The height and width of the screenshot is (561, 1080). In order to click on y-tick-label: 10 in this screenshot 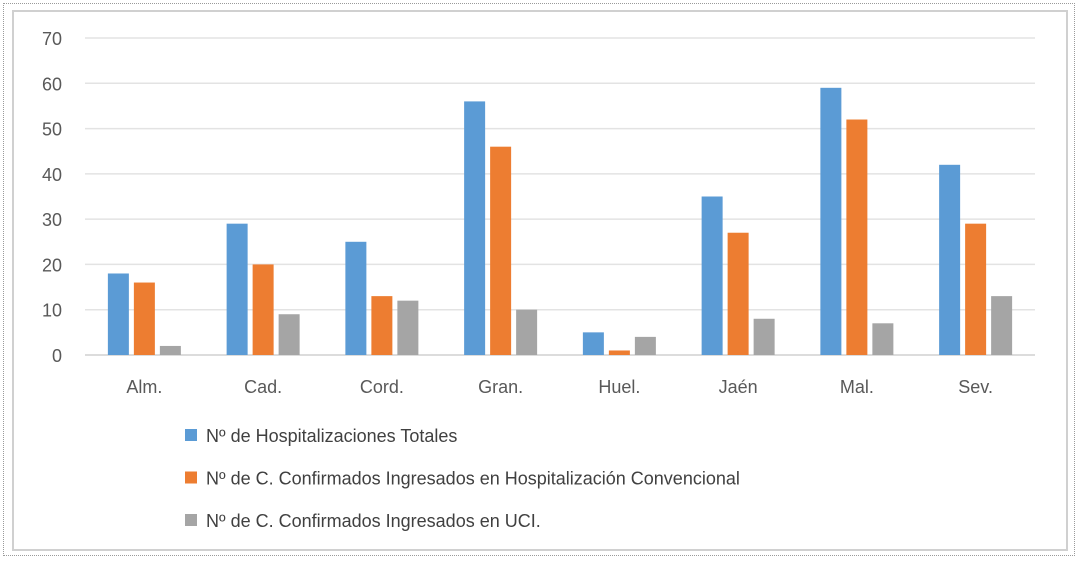, I will do `click(52, 311)`.